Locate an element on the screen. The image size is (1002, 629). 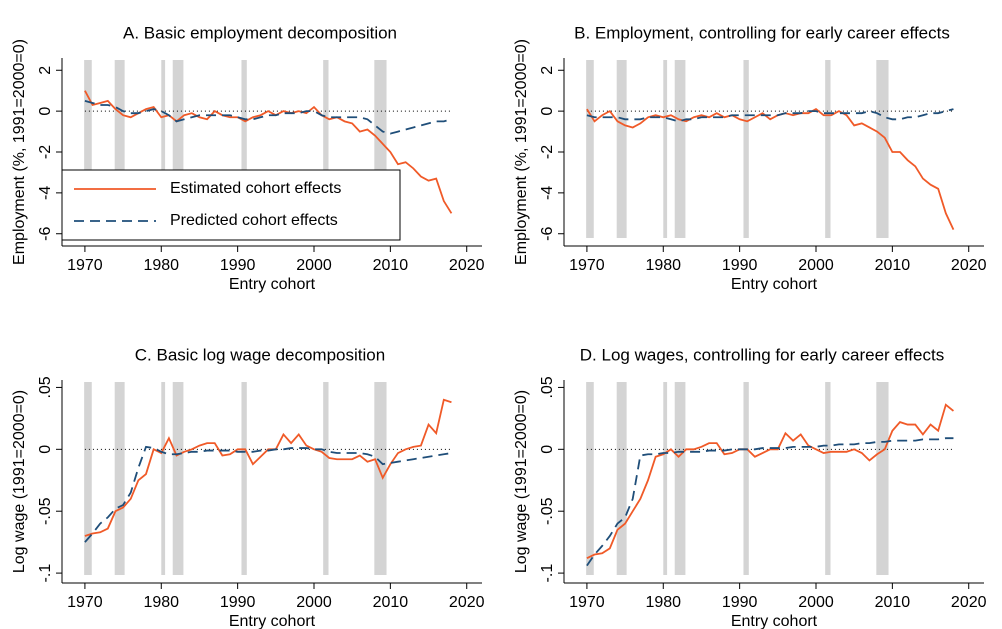
legend-label: Predicted cohort effects is located at coordinates (254, 220).